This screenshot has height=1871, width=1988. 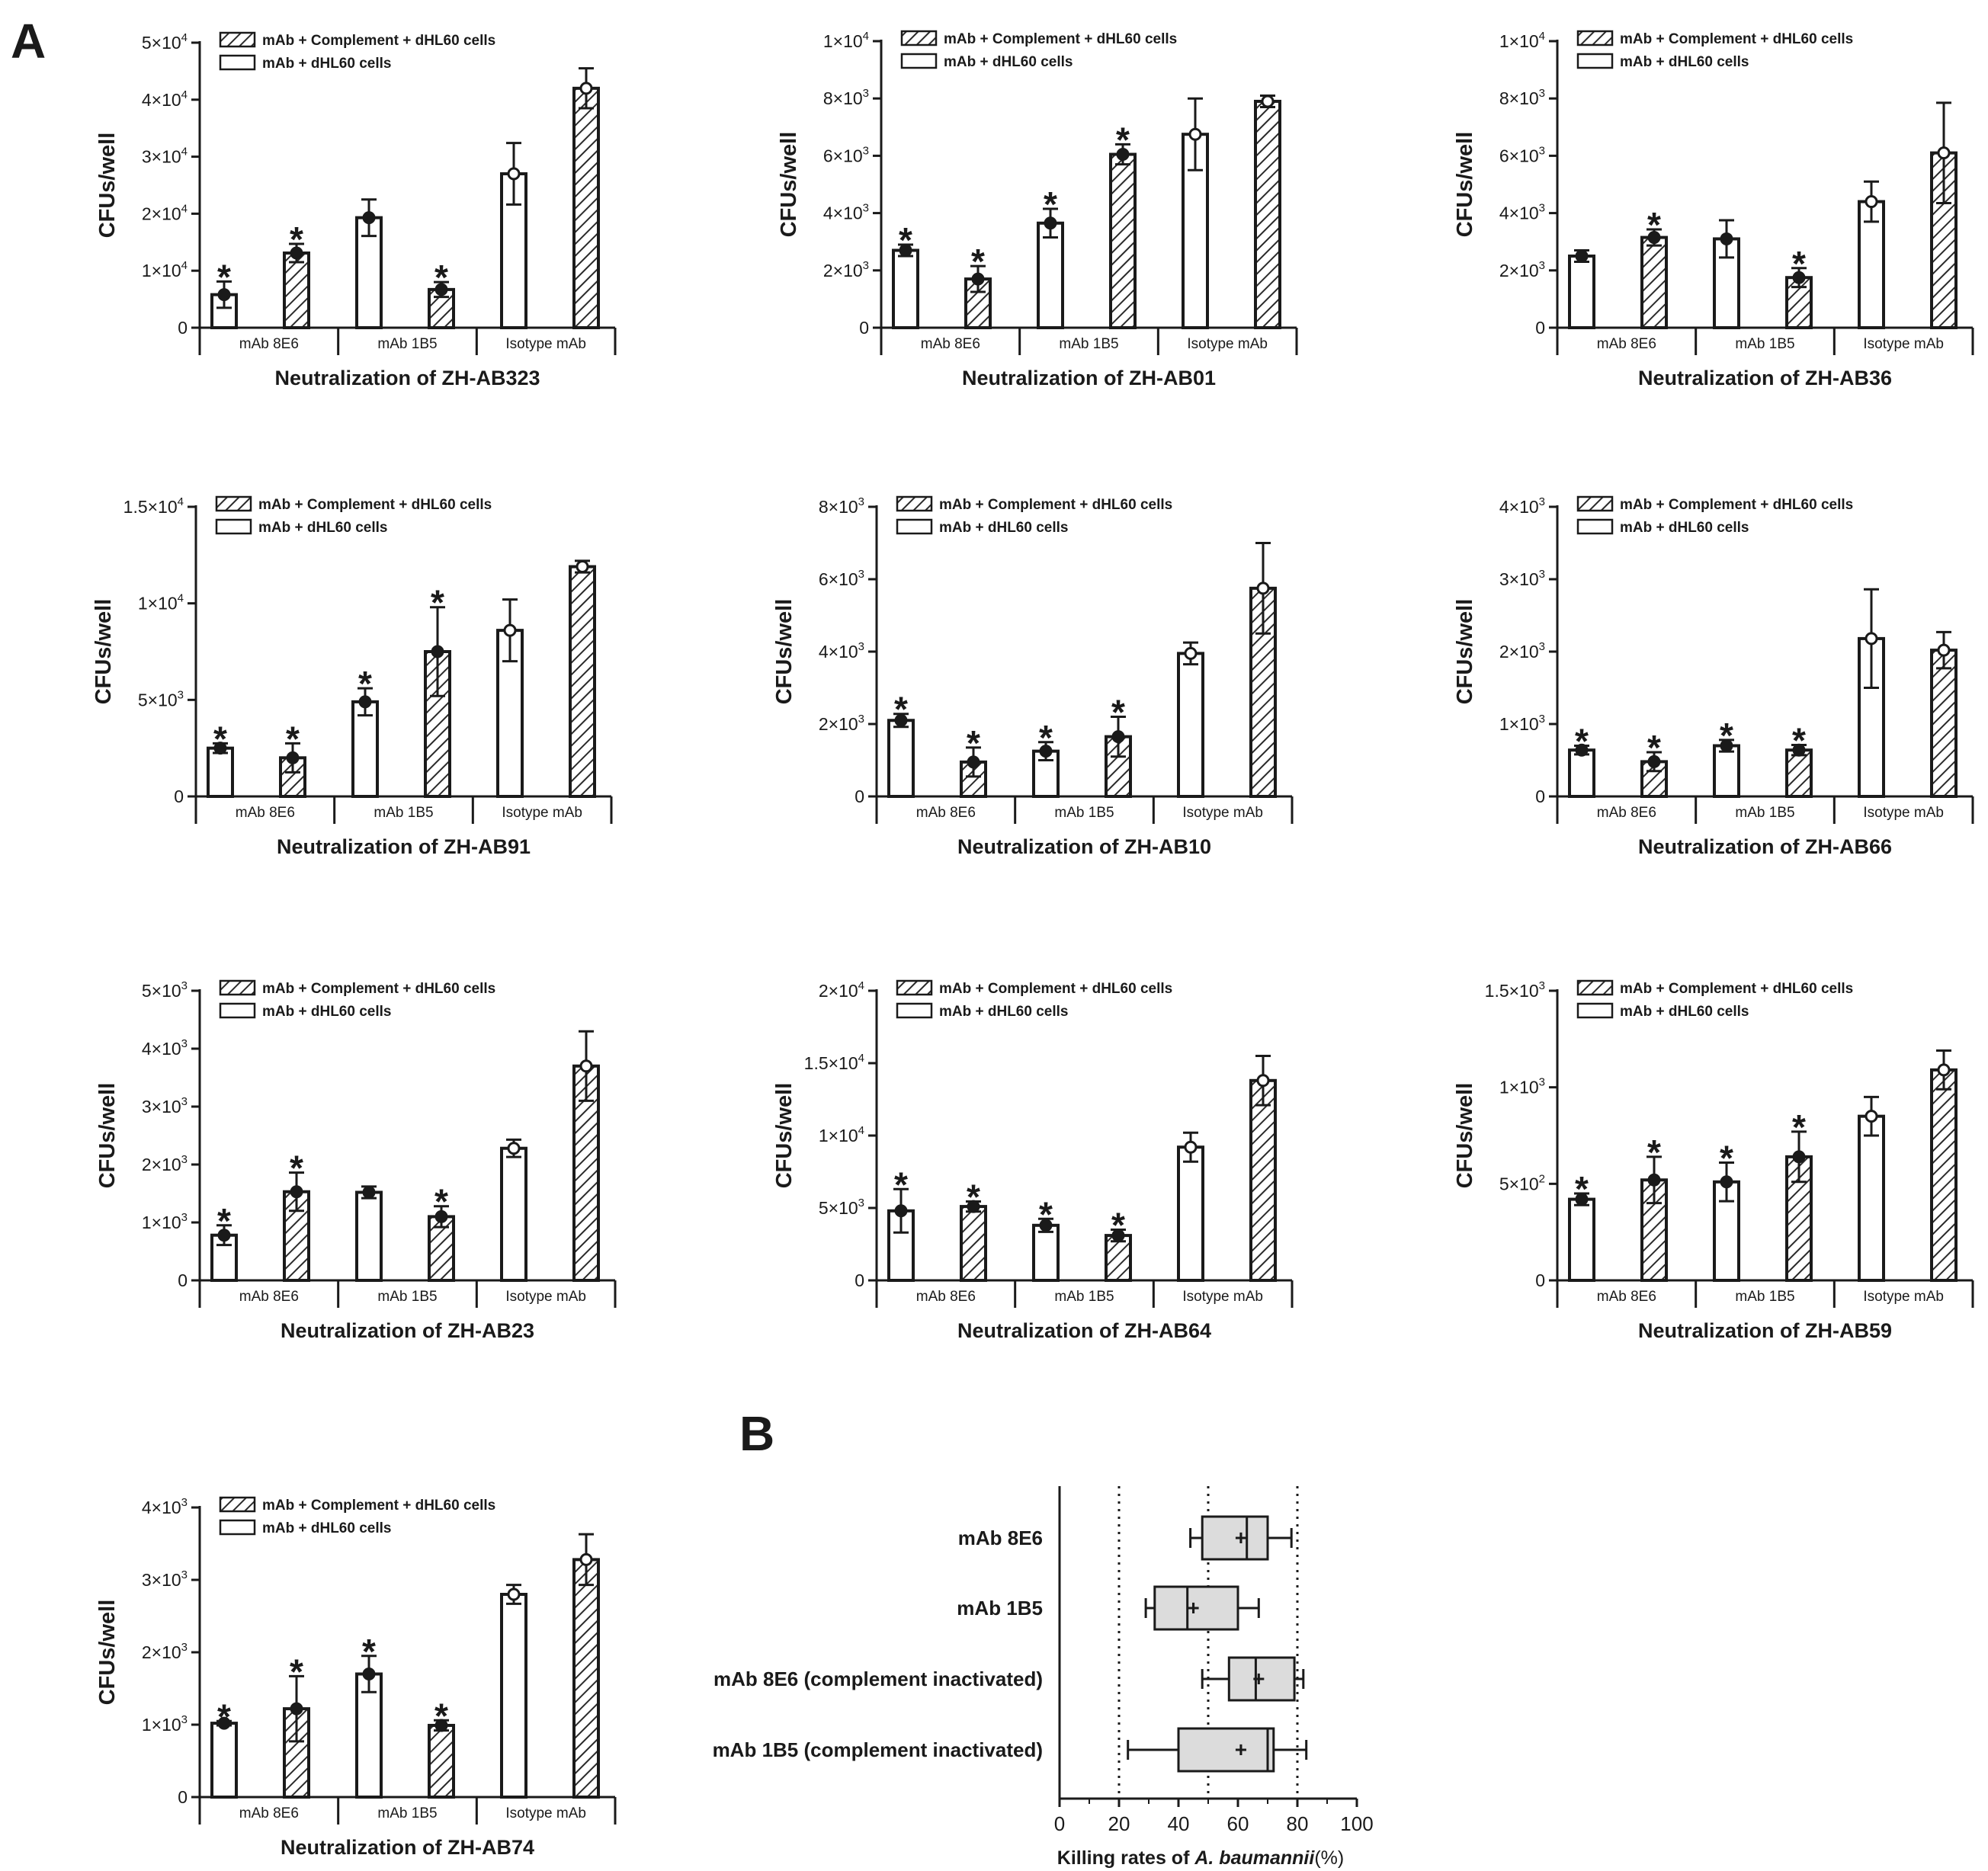 I want to click on y-tick-label: 1.5×104, so click(x=834, y=1062).